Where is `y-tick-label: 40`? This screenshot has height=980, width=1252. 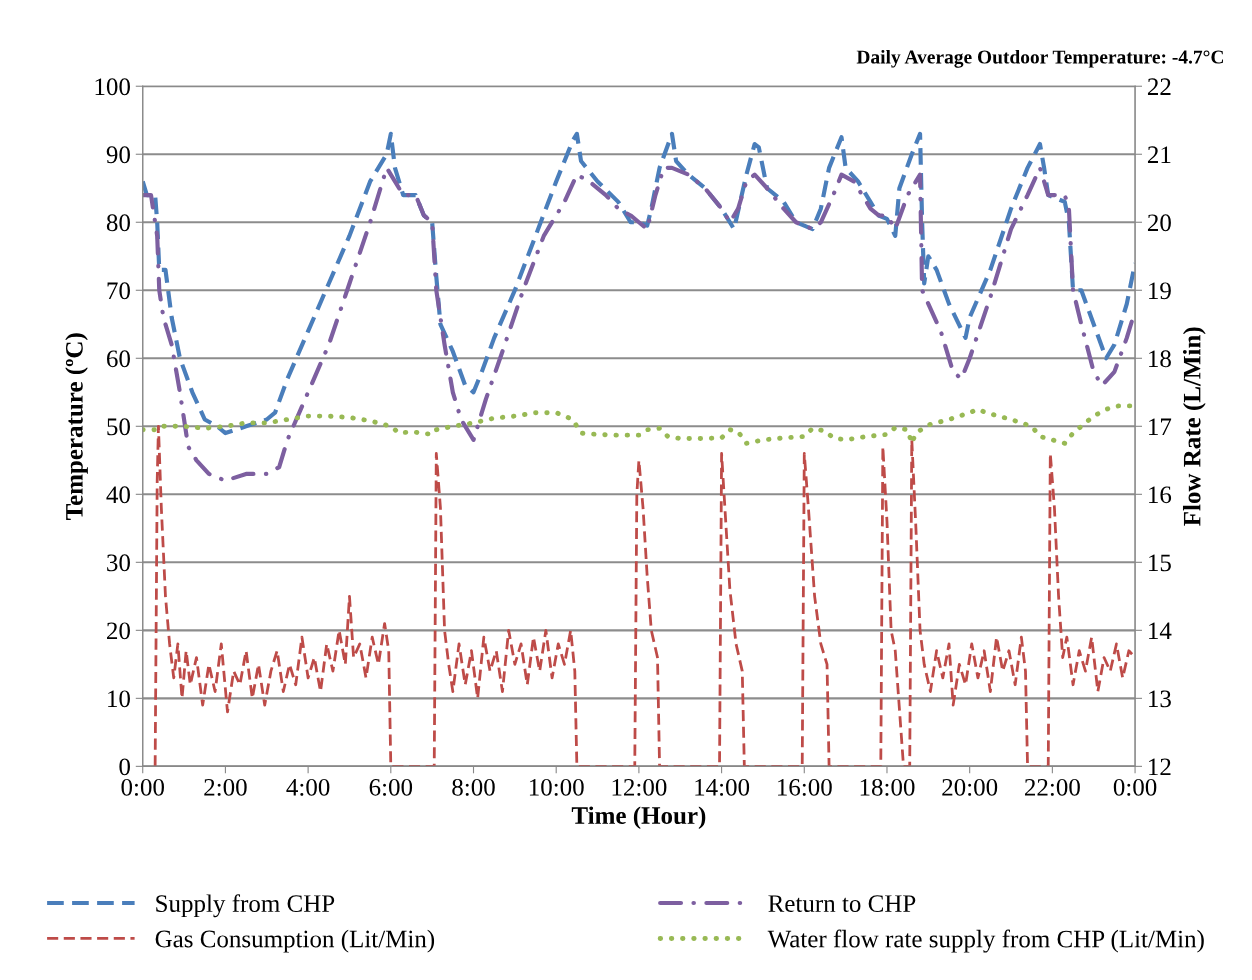
y-tick-label: 40 is located at coordinates (118, 495).